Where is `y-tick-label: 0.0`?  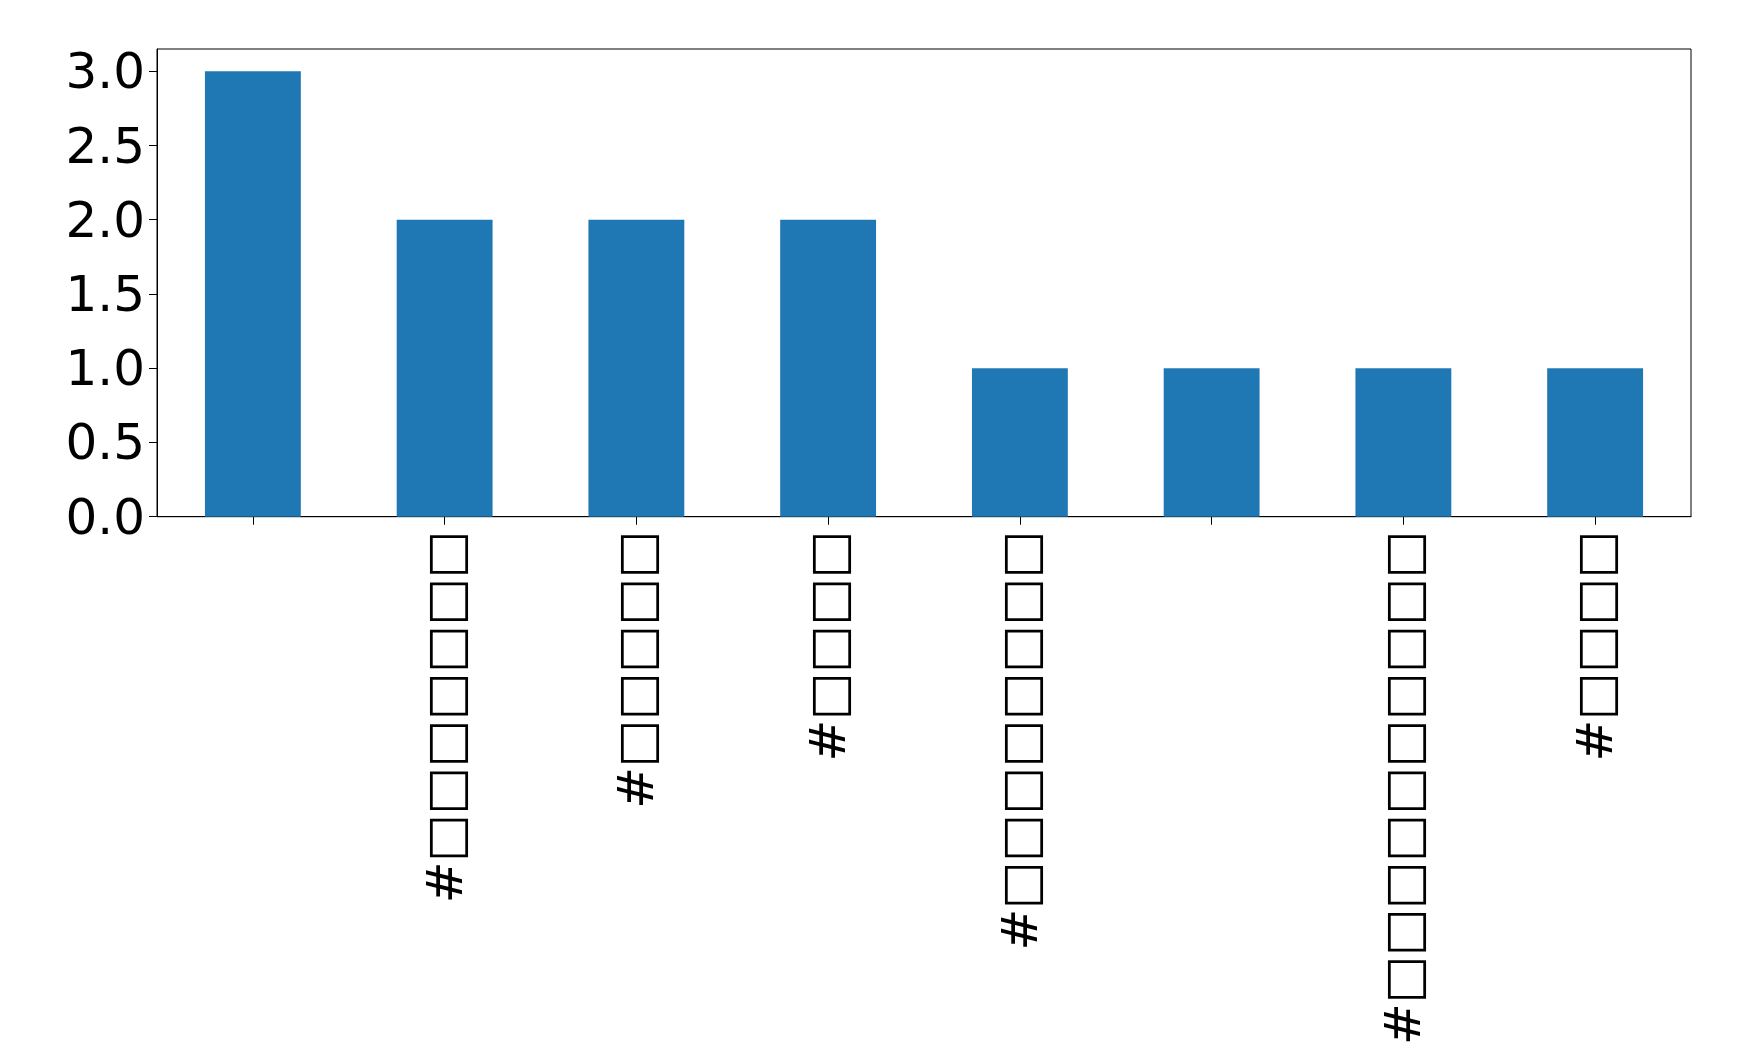 y-tick-label: 0.0 is located at coordinates (105, 516).